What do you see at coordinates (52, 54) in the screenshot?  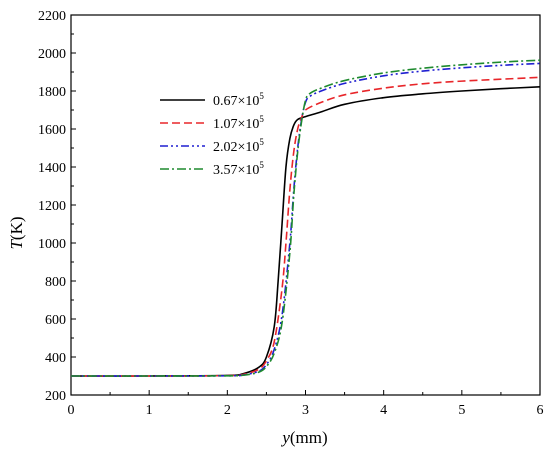 I see `y-tick-label: 2000` at bounding box center [52, 54].